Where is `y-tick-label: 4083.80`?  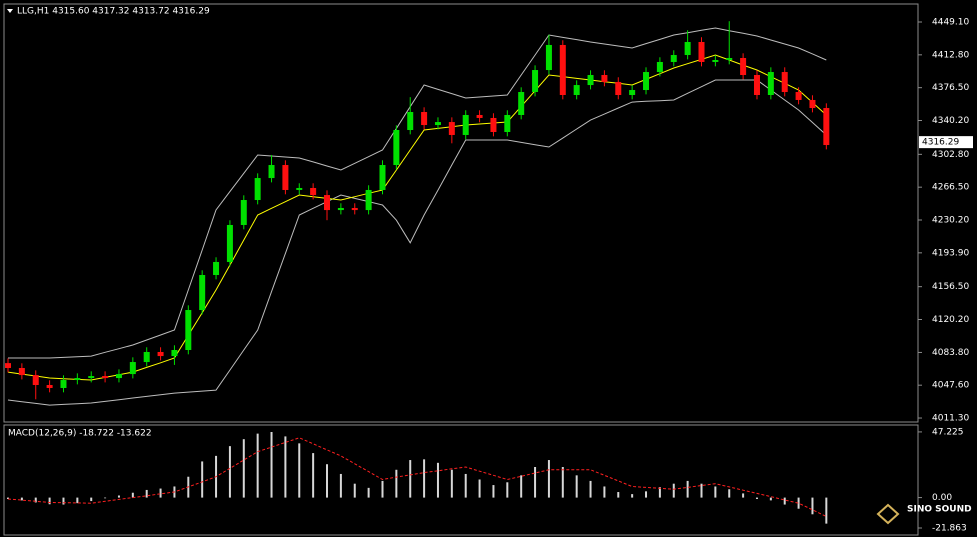
y-tick-label: 4083.80 is located at coordinates (950, 353).